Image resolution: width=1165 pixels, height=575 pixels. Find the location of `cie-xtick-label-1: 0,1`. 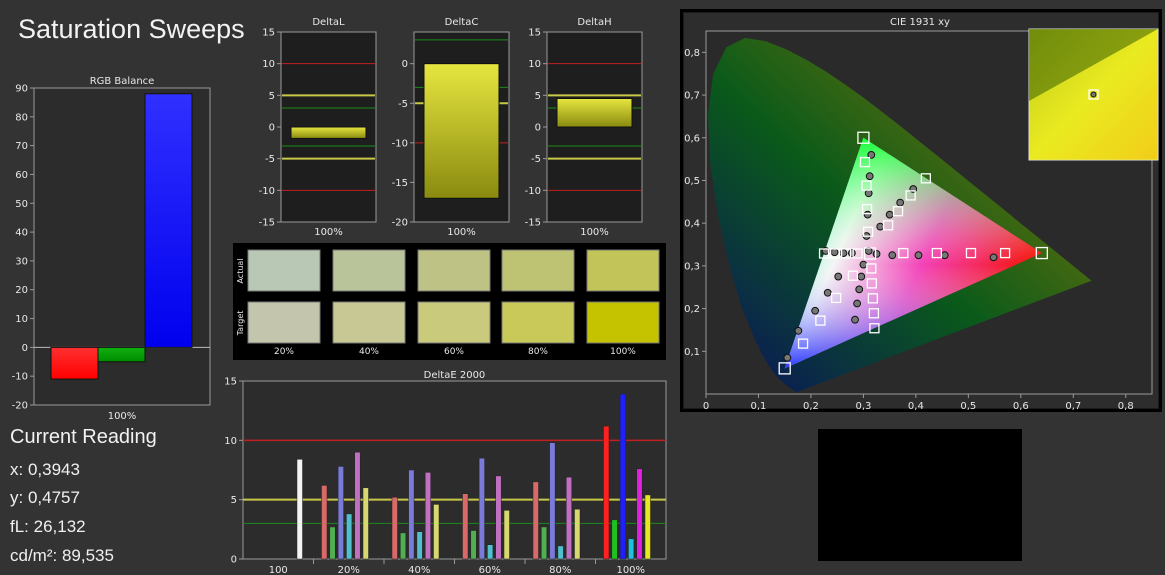

cie-xtick-label-1: 0,1 is located at coordinates (759, 406).